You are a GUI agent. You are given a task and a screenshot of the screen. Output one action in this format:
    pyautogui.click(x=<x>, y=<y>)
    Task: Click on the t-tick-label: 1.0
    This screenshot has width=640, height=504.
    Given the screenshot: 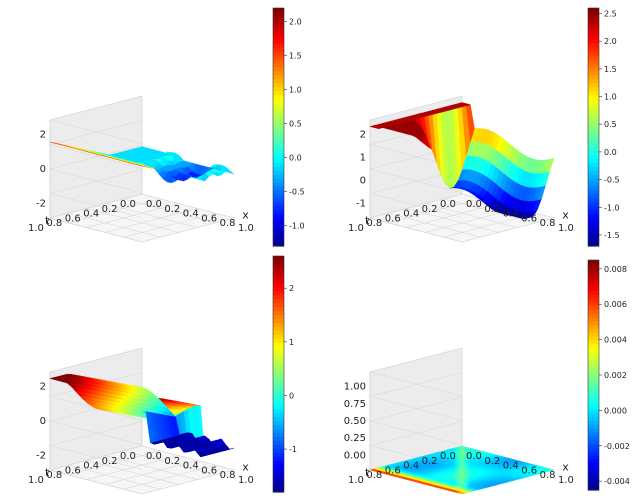 What is the action you would take?
    pyautogui.click(x=356, y=228)
    